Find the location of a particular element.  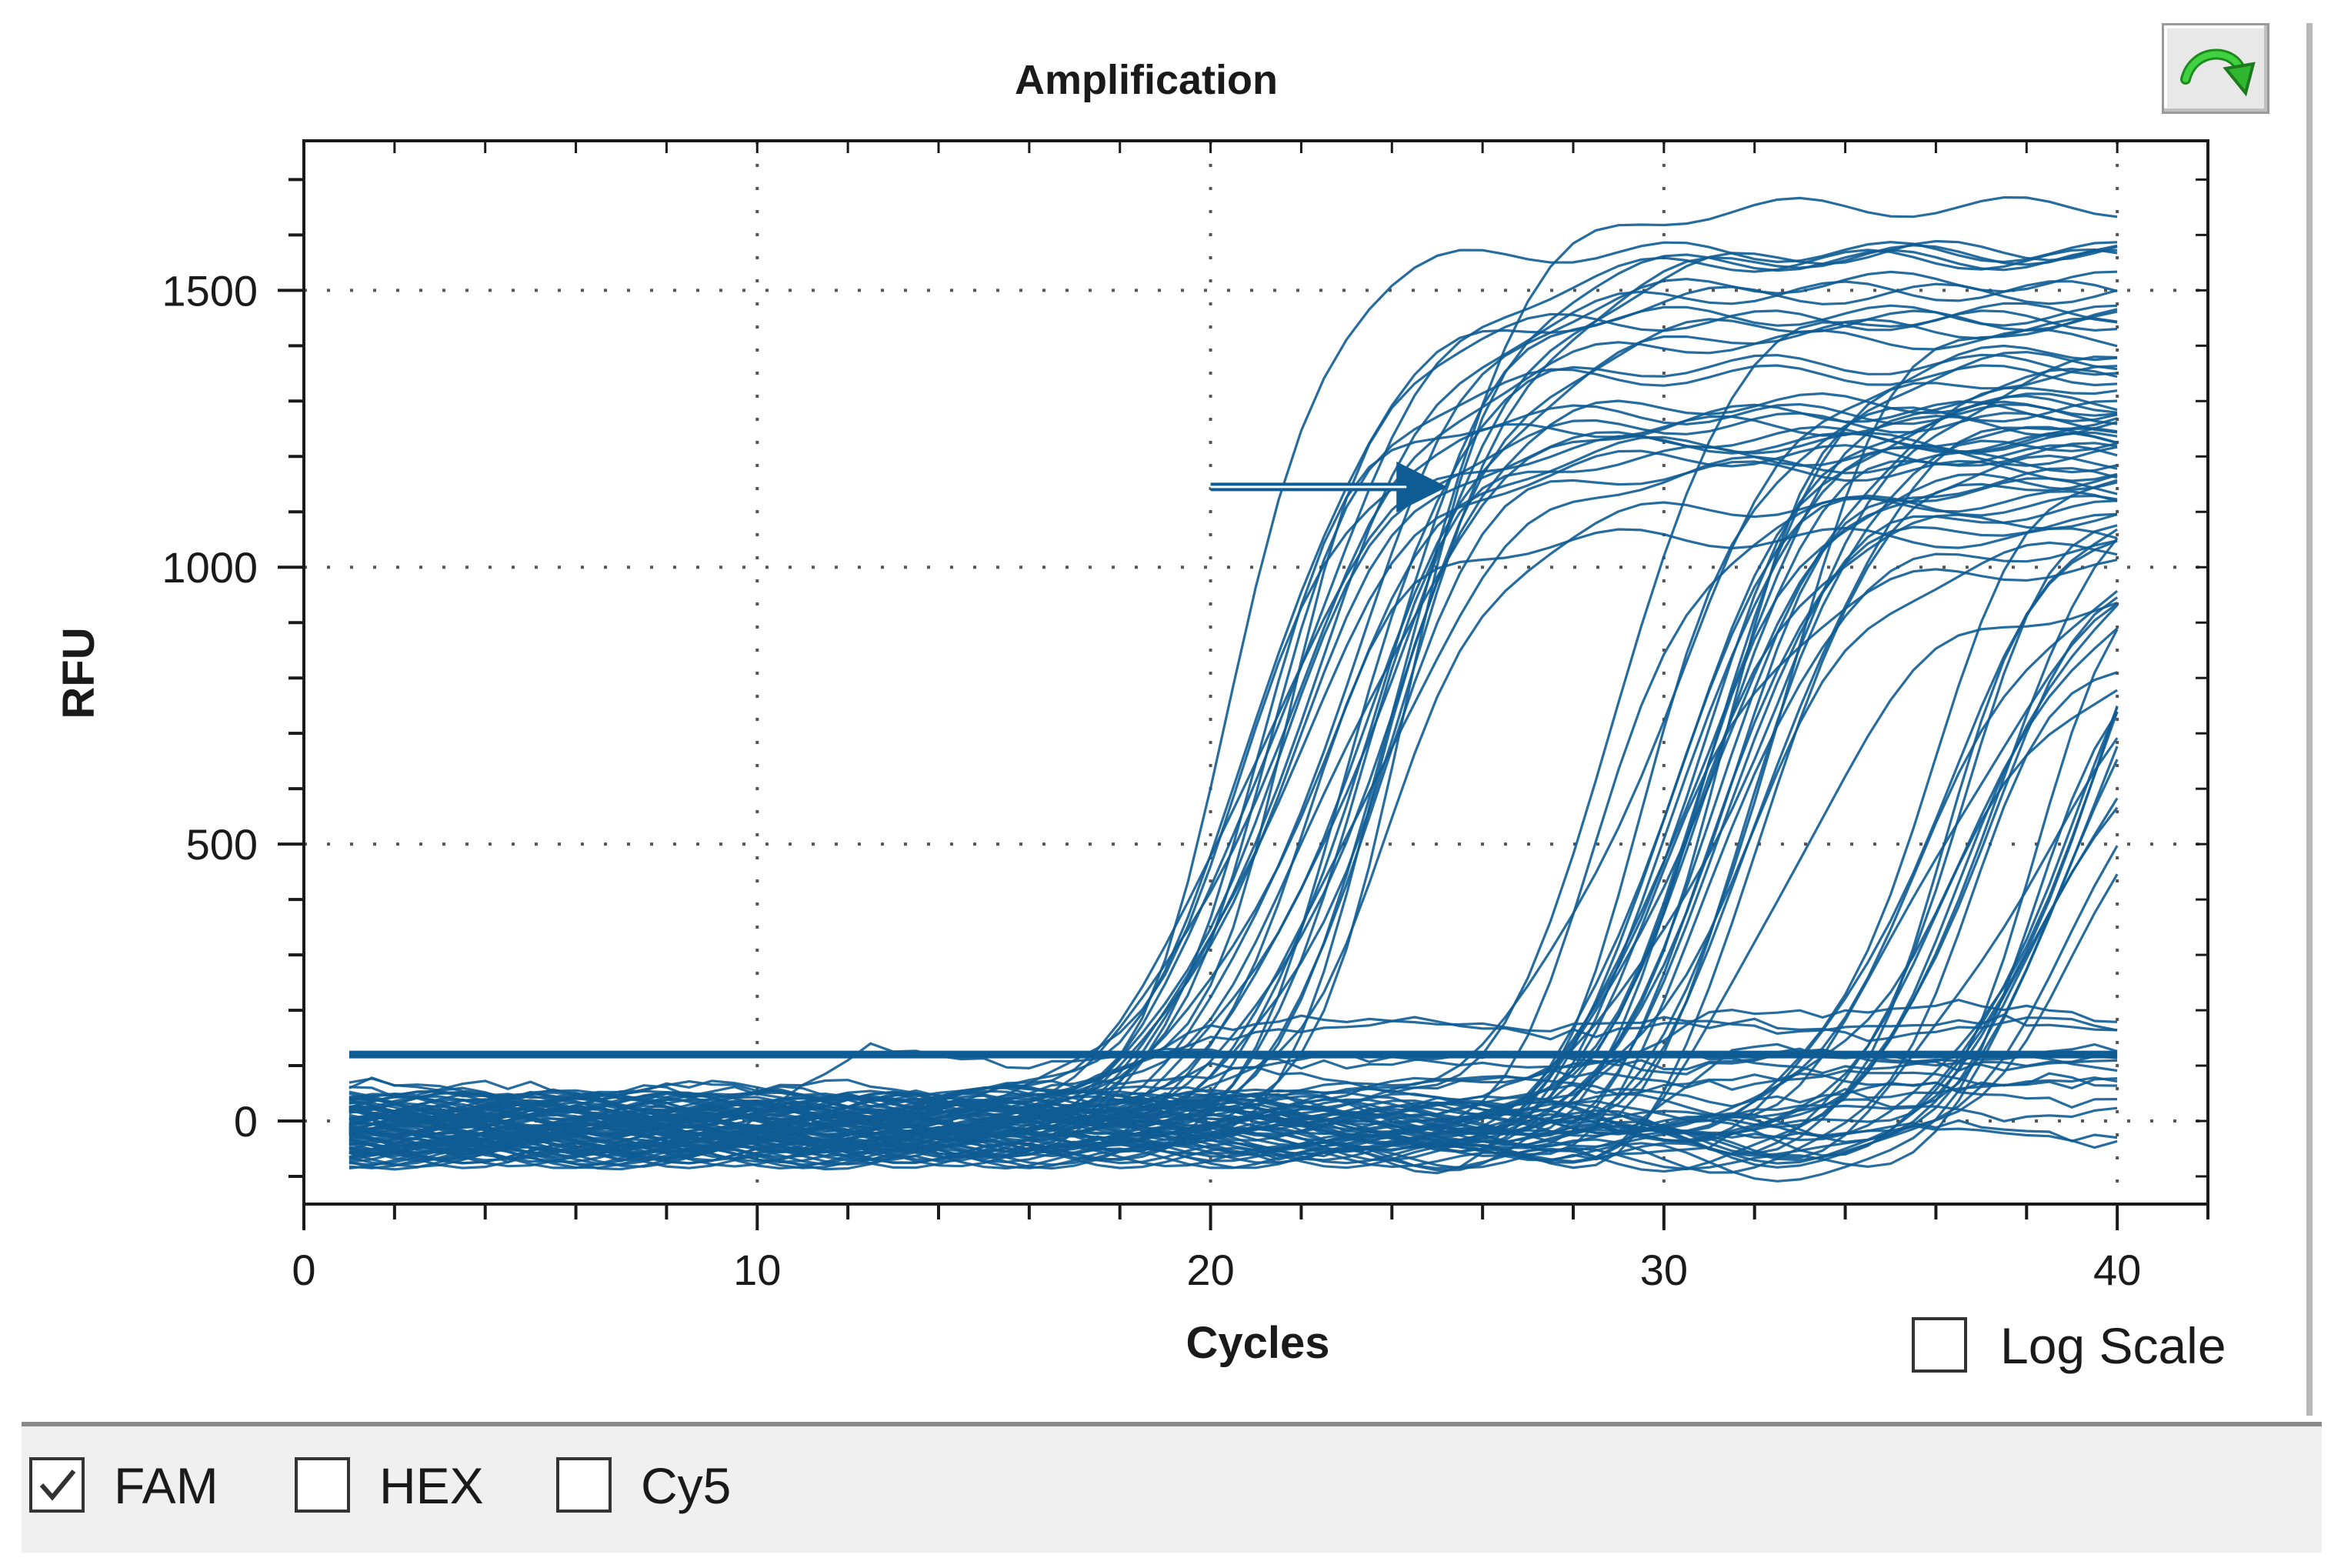

channel-hex: HEX is located at coordinates (410, 1488).